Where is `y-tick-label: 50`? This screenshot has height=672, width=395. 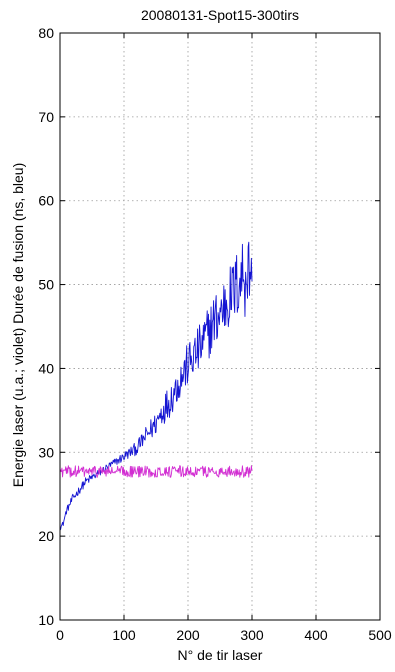 y-tick-label: 50 is located at coordinates (46, 285).